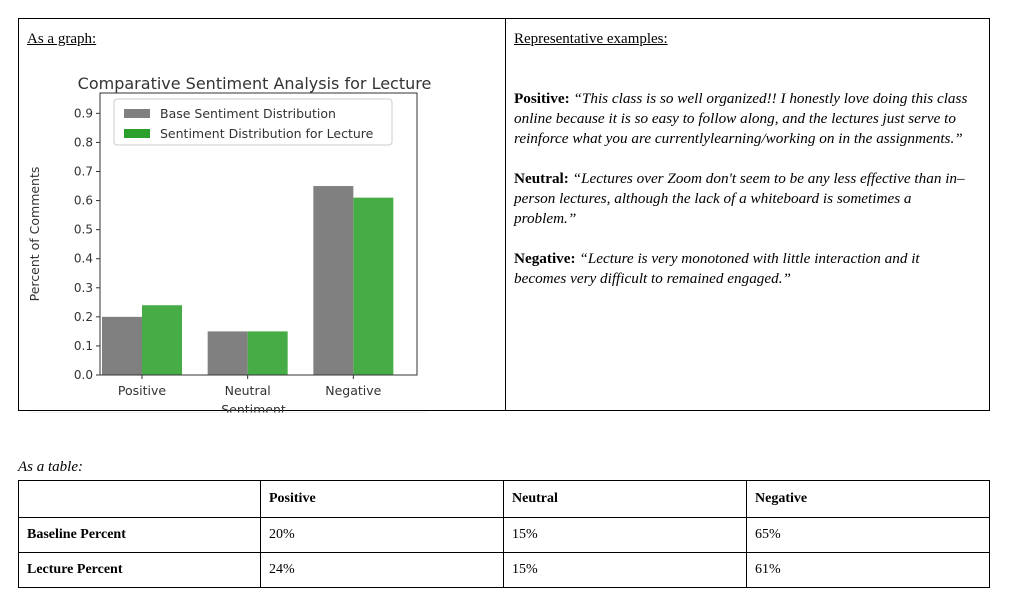 The image size is (1011, 610). What do you see at coordinates (382, 535) in the screenshot?
I see `table-cell: 20%` at bounding box center [382, 535].